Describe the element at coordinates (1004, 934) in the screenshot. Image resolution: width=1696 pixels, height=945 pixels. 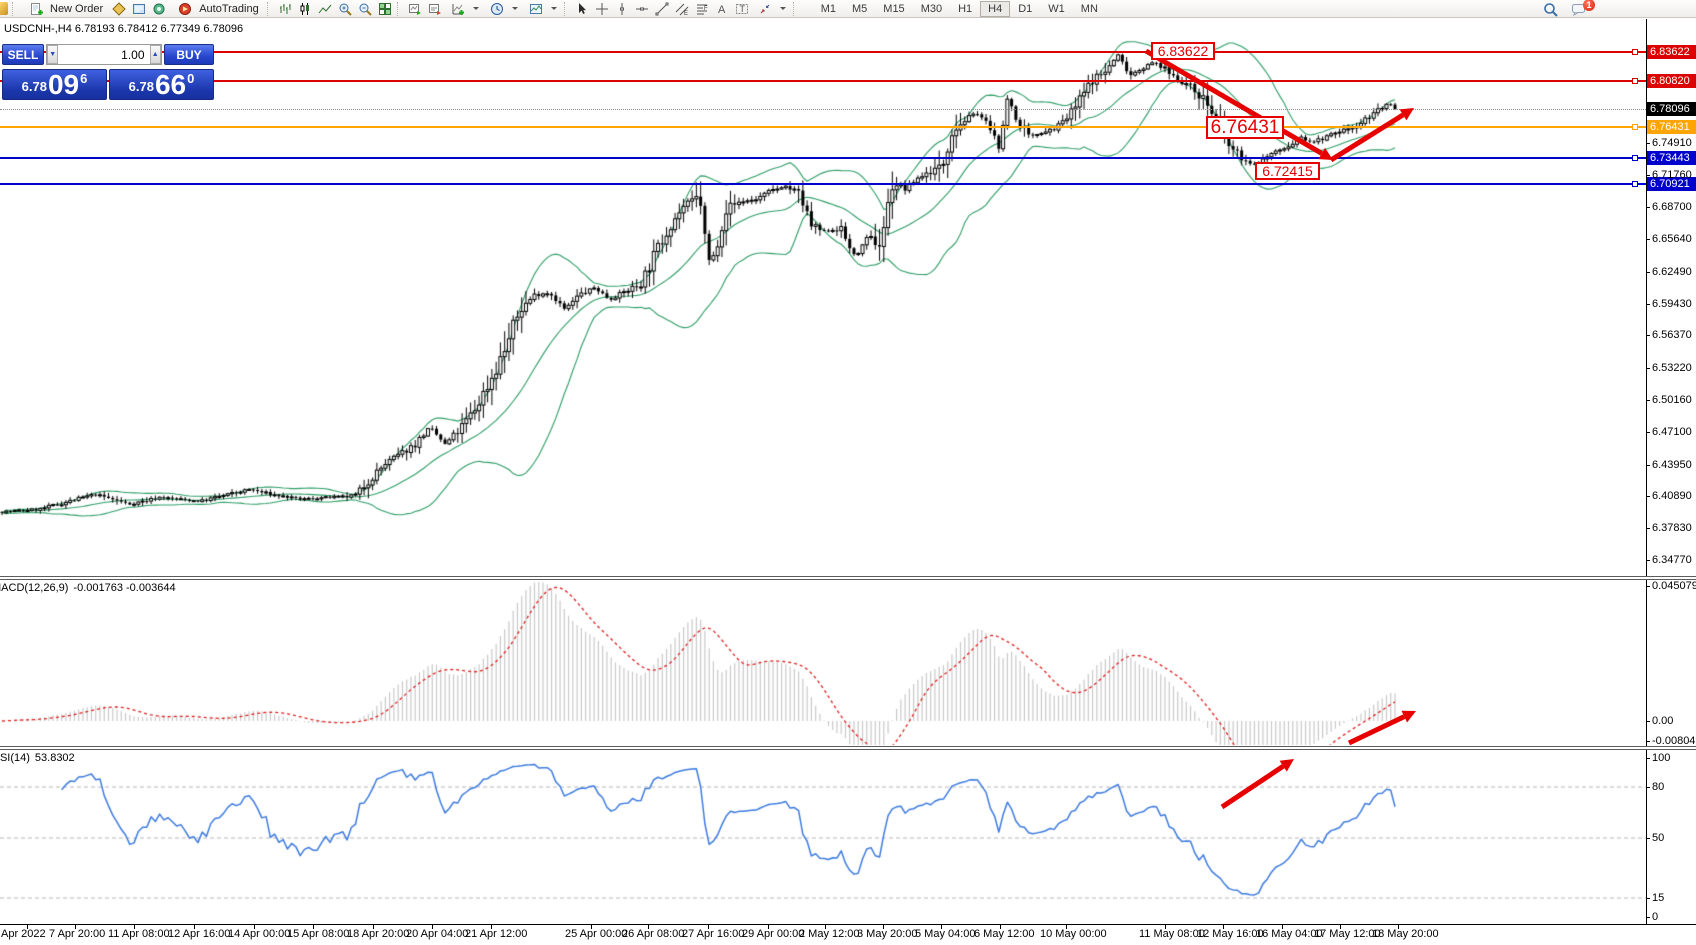
I see `time-axis-label: 6 May 12:00` at that location.